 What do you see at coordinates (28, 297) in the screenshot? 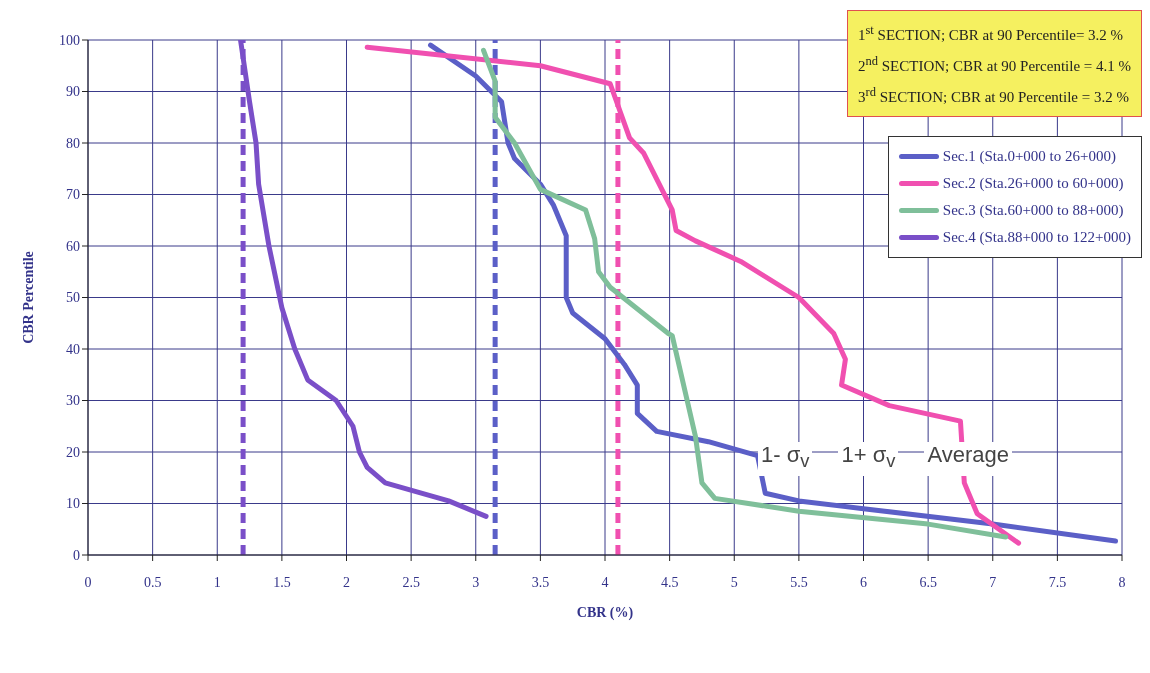
I see `y-axis-title: CBR Percentile` at bounding box center [28, 297].